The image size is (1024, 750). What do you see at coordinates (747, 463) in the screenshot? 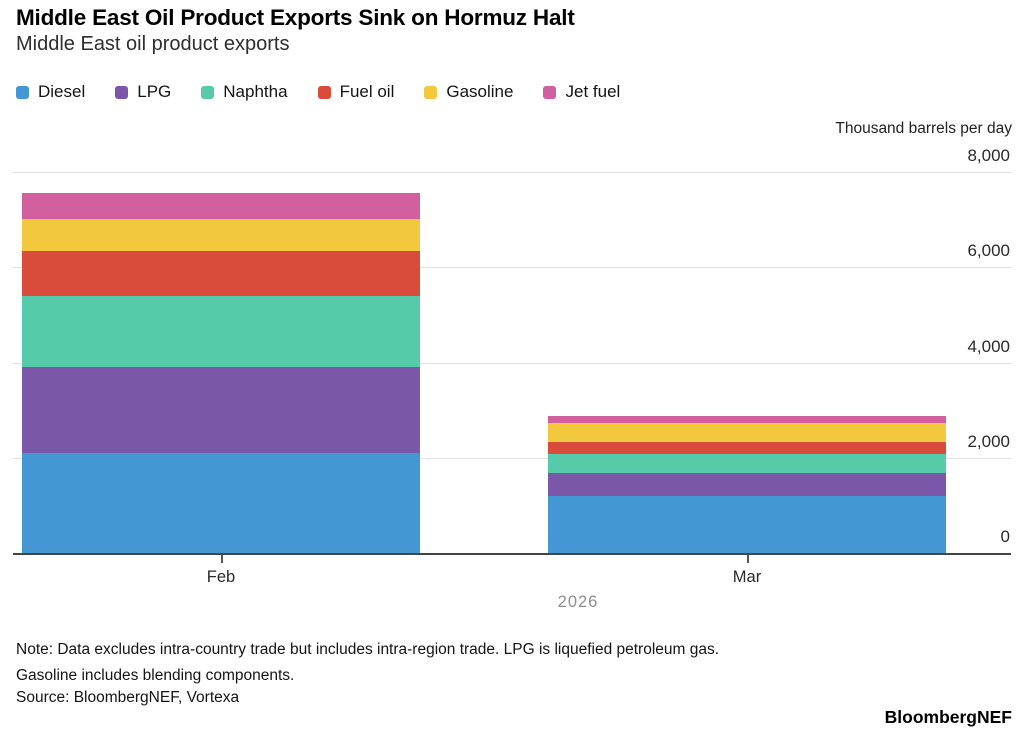
I see `bar-segment-mar-naphtha` at bounding box center [747, 463].